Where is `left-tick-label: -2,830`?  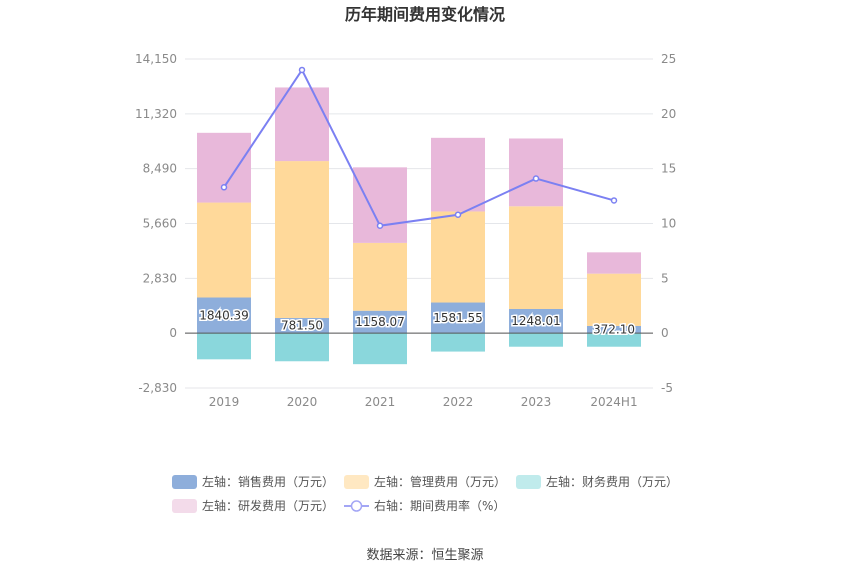
left-tick-label: -2,830 is located at coordinates (157, 388).